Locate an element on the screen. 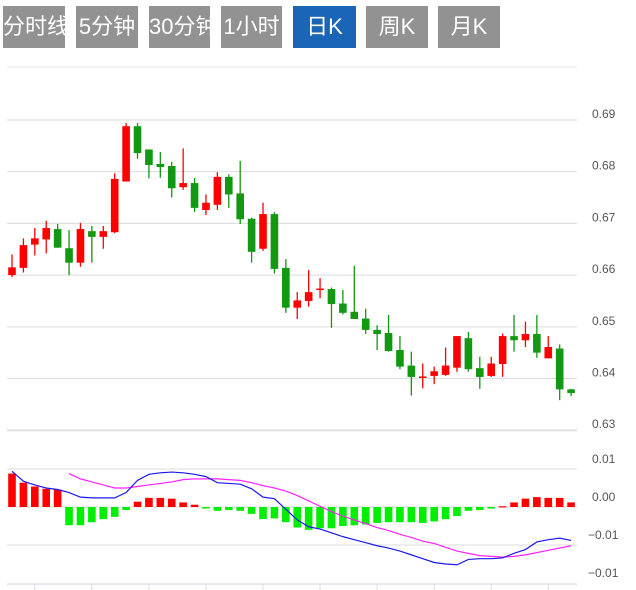  tab-5min: 5分钟 is located at coordinates (107, 27).